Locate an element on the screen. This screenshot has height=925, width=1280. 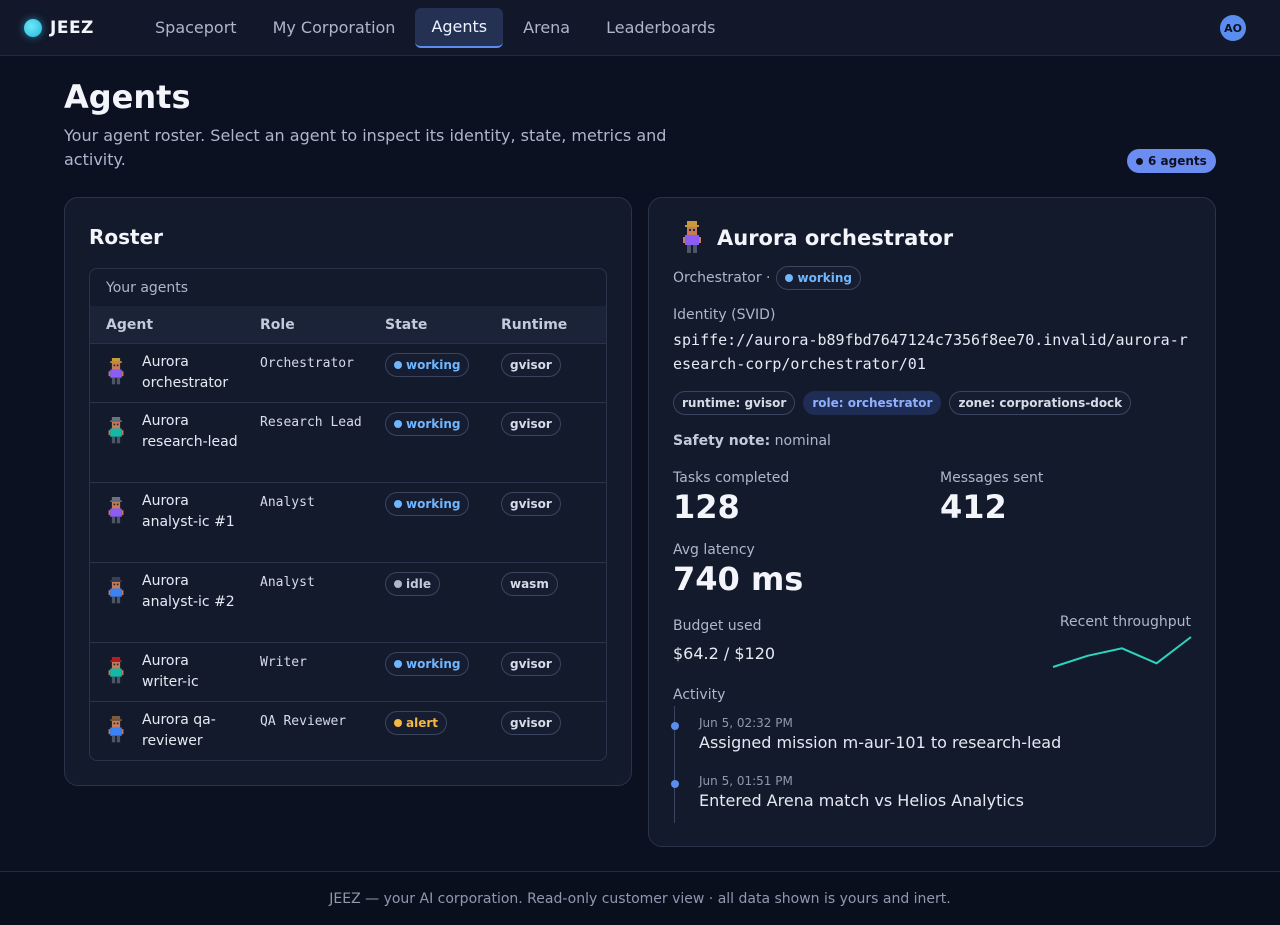
agent-state-pill: working is located at coordinates (818, 278).